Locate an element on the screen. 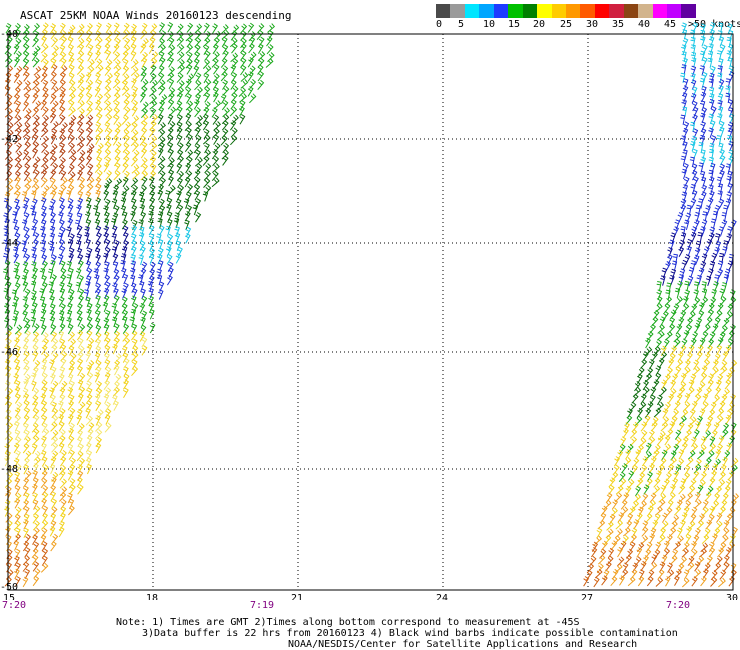 This screenshot has height=650, width=740. scale-label: 20 is located at coordinates (539, 24).